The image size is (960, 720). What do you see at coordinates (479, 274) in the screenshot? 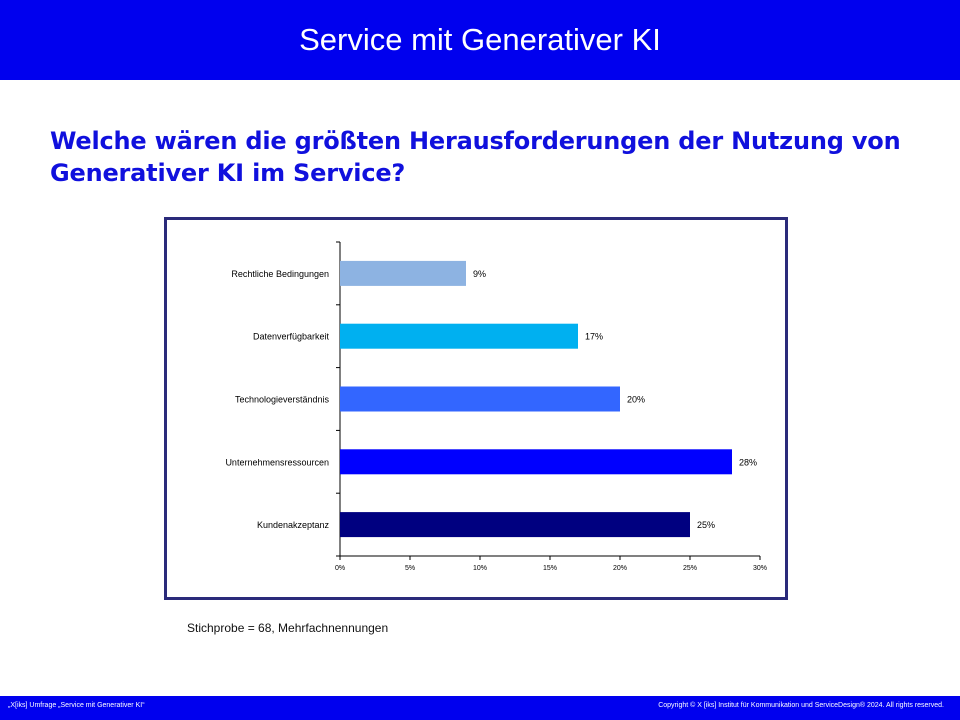
I see `value-label: 9%` at bounding box center [479, 274].